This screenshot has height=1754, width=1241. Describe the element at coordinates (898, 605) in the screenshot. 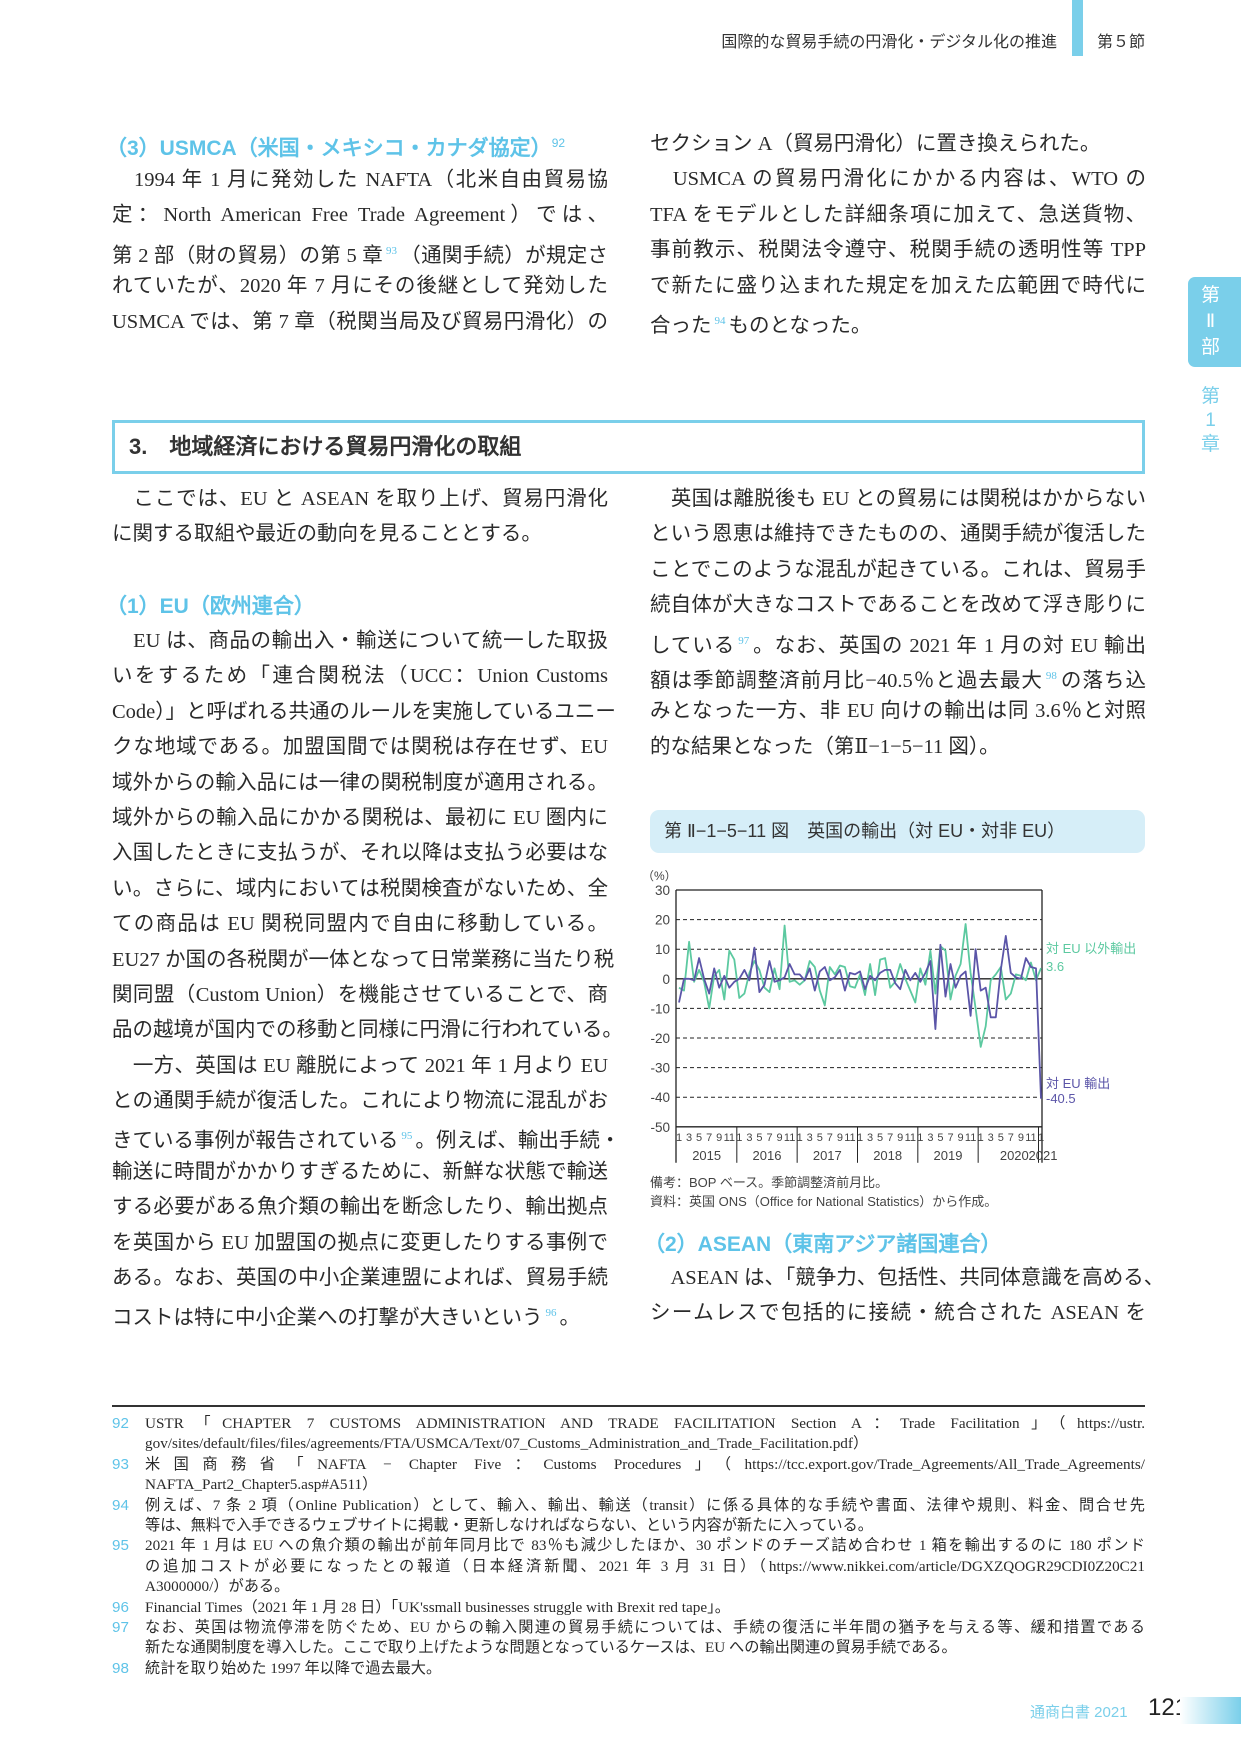

I see `text-line: 続自体が大きなコストであることを改めて浮き彫りに` at that location.